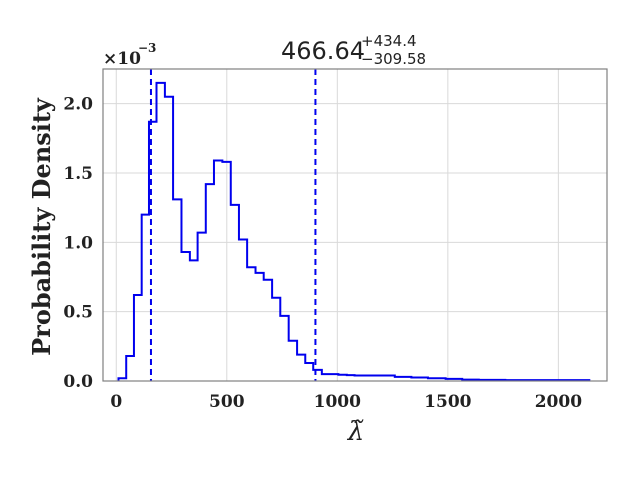  What do you see at coordinates (116, 402) in the screenshot?
I see `x-tick-label: 0` at bounding box center [116, 402].